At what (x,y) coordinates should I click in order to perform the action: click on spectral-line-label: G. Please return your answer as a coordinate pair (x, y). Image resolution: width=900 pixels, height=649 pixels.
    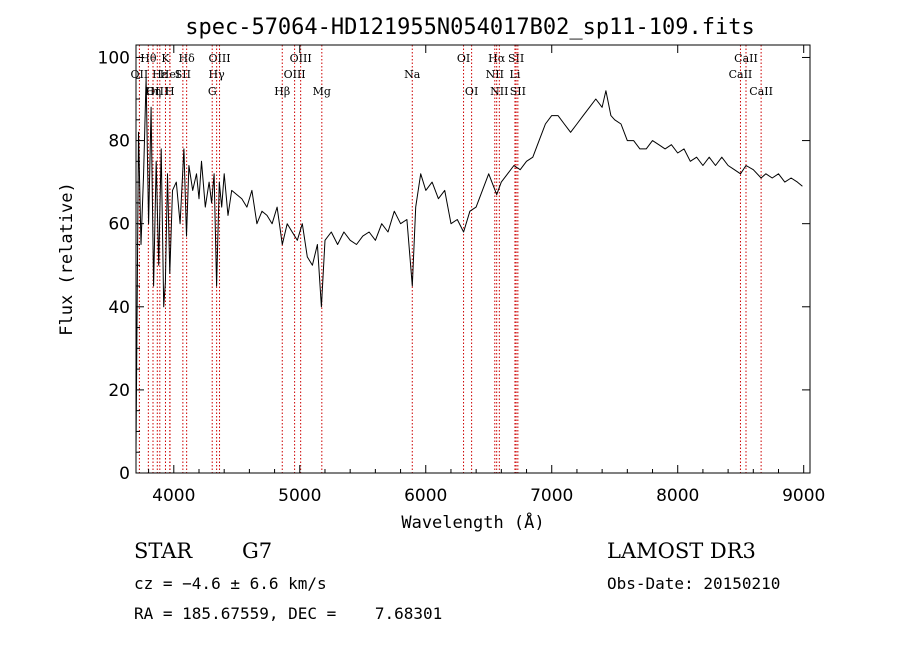
    Looking at the image, I should click on (212, 91).